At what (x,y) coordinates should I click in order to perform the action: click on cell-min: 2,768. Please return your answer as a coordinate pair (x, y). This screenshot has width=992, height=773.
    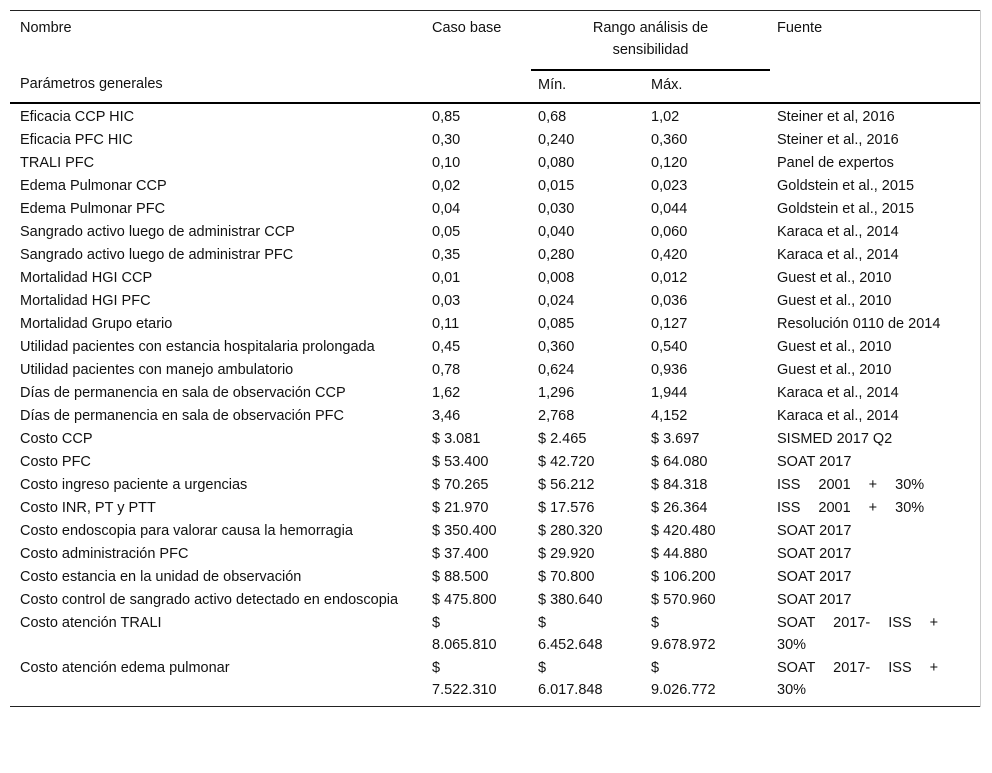
    Looking at the image, I should click on (556, 416).